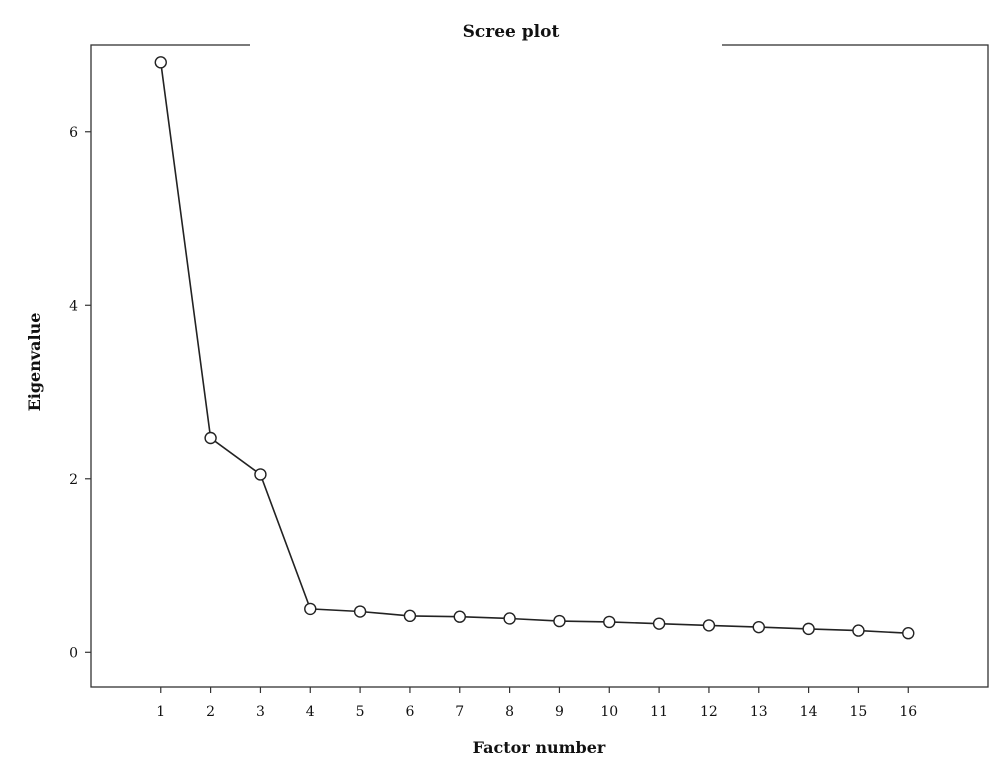 This screenshot has height=767, width=1000. Describe the element at coordinates (809, 712) in the screenshot. I see `x-tick-label: 14` at that location.